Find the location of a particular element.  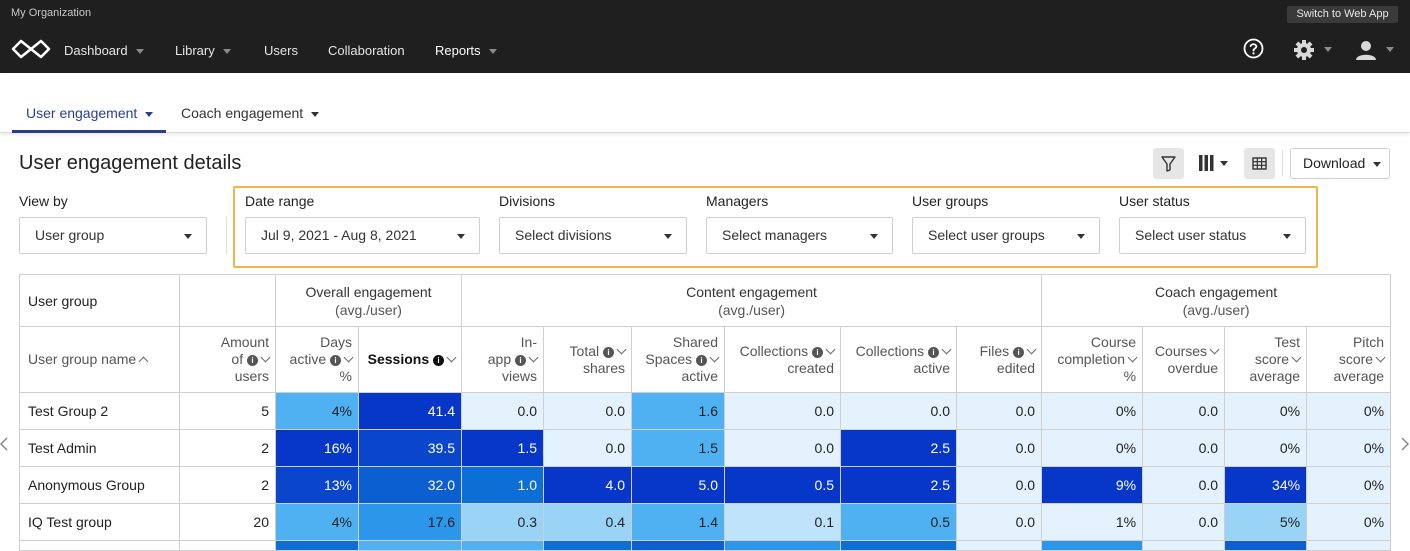

cell-course-completion: 0% is located at coordinates (1092, 448).